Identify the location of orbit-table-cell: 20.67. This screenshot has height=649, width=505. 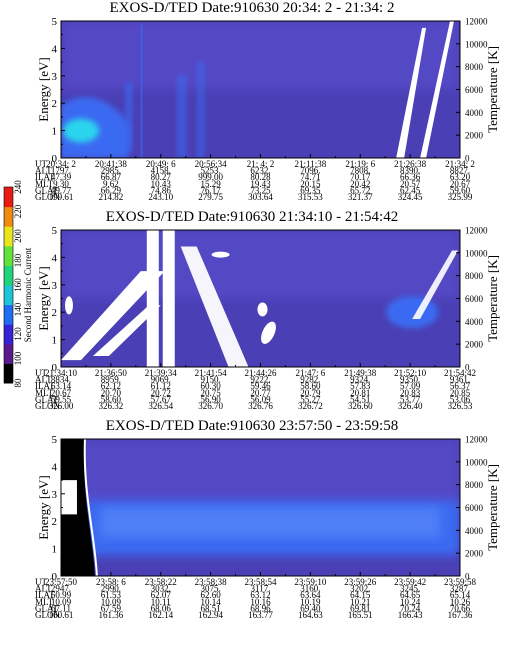
(460, 184).